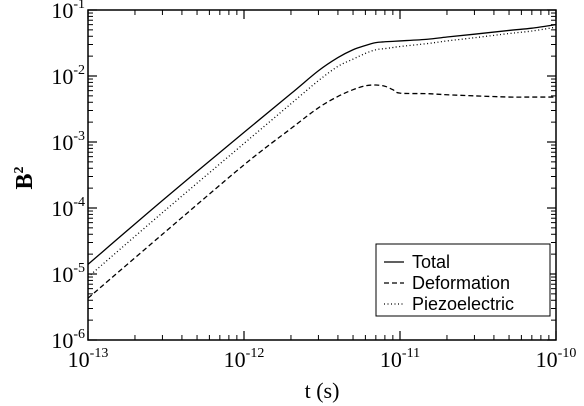 The image size is (584, 406). What do you see at coordinates (567, 353) in the screenshot?
I see `x-tick-label-exponent: -10` at bounding box center [567, 353].